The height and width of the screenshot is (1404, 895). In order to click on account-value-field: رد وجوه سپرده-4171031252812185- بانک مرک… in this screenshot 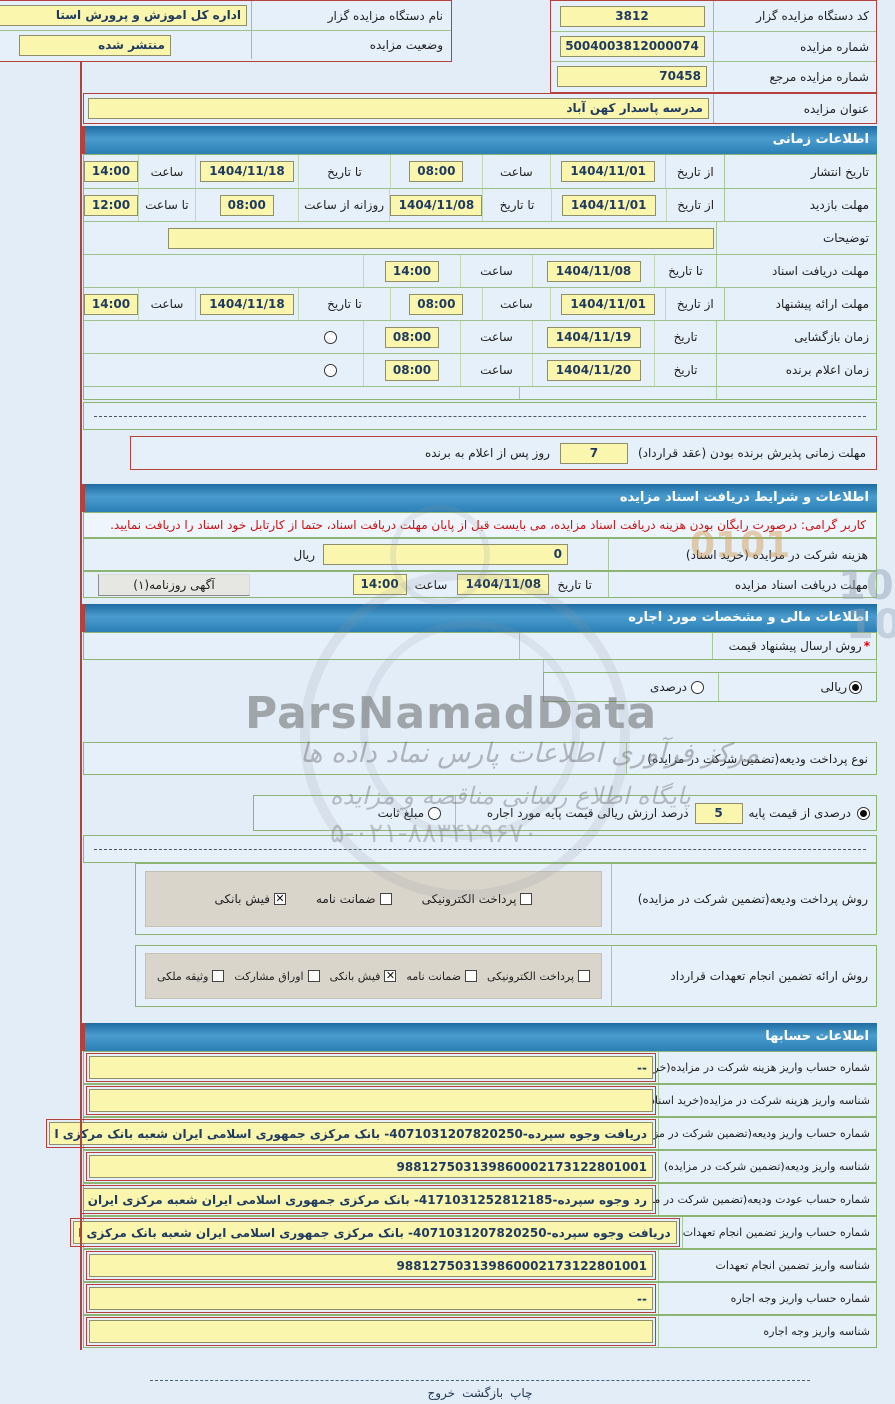, I will do `click(367, 1199)`.